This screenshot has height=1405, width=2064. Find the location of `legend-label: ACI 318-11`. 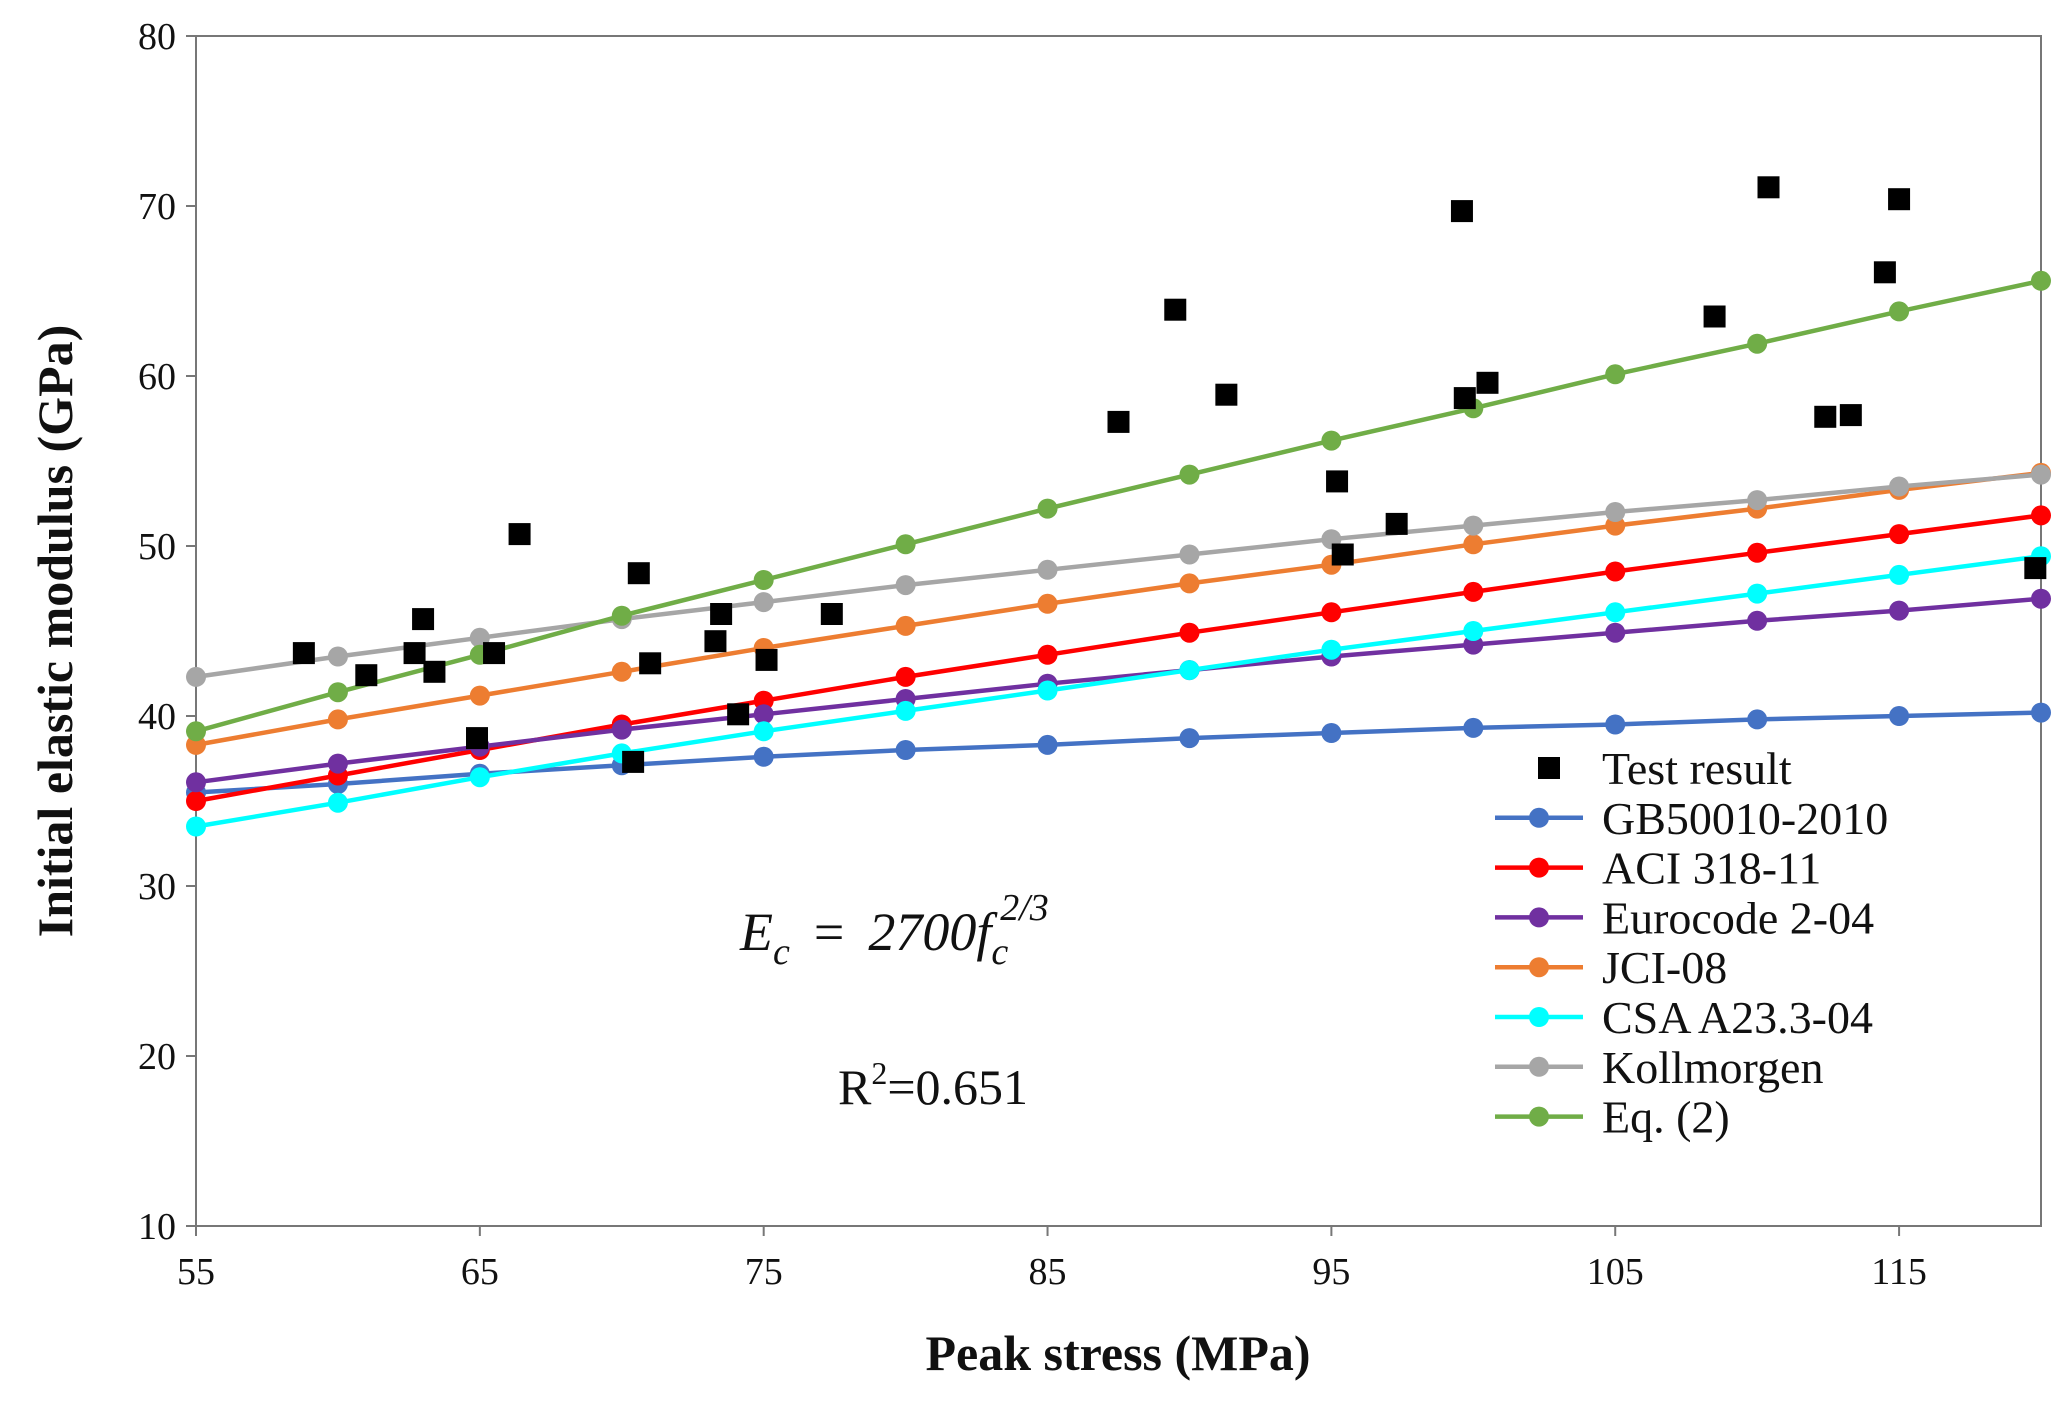

legend-label: ACI 318-11 is located at coordinates (1711, 868).